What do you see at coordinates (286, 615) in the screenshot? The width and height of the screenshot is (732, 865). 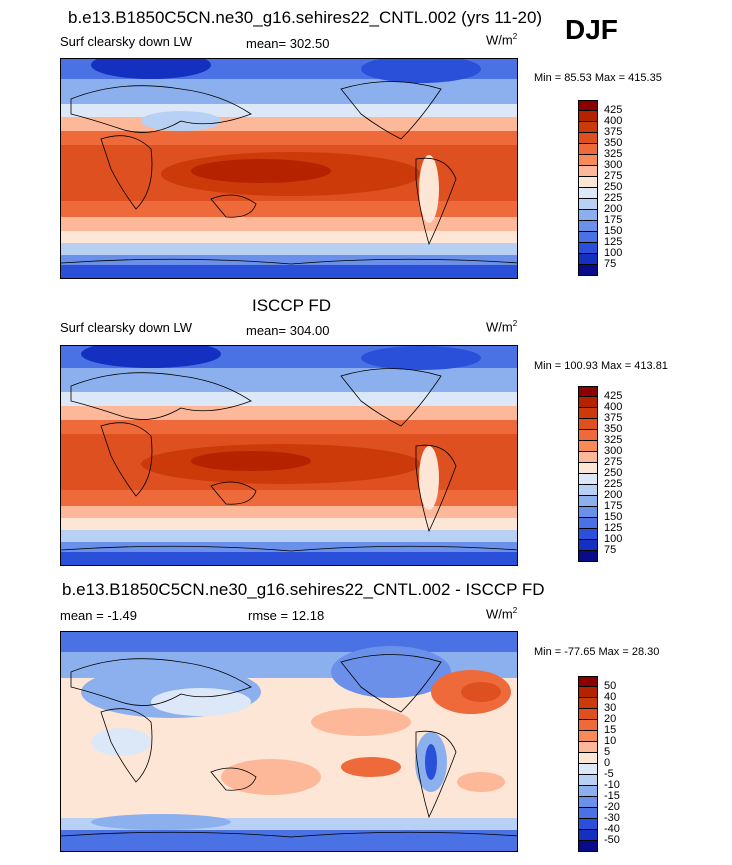 I see `panel3-rmse-label: rmse = 12.18` at bounding box center [286, 615].